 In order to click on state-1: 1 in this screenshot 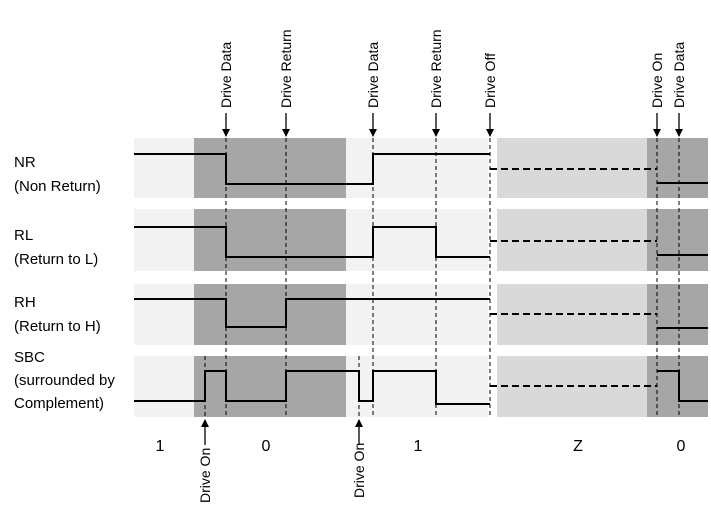, I will do `click(160, 446)`.